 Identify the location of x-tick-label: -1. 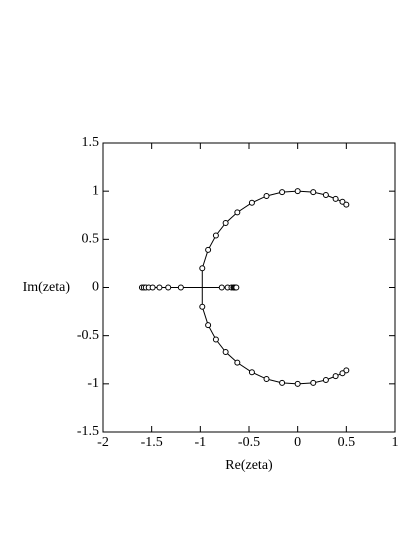
(200, 442).